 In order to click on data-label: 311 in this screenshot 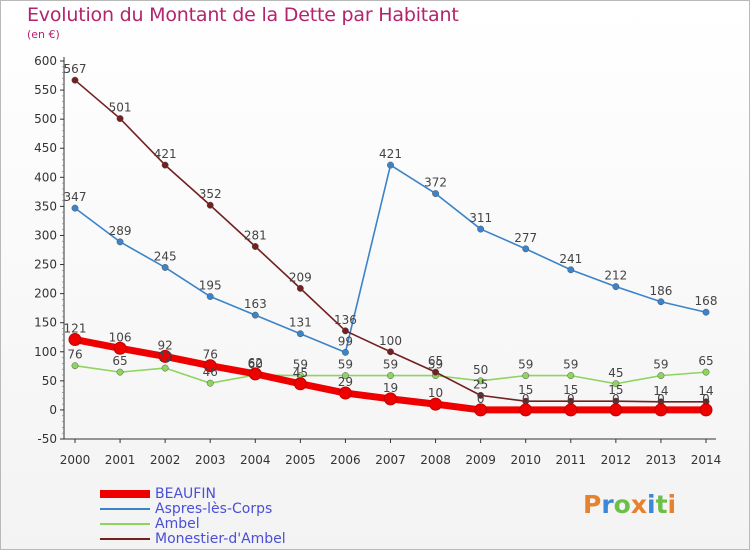, I will do `click(480, 218)`.